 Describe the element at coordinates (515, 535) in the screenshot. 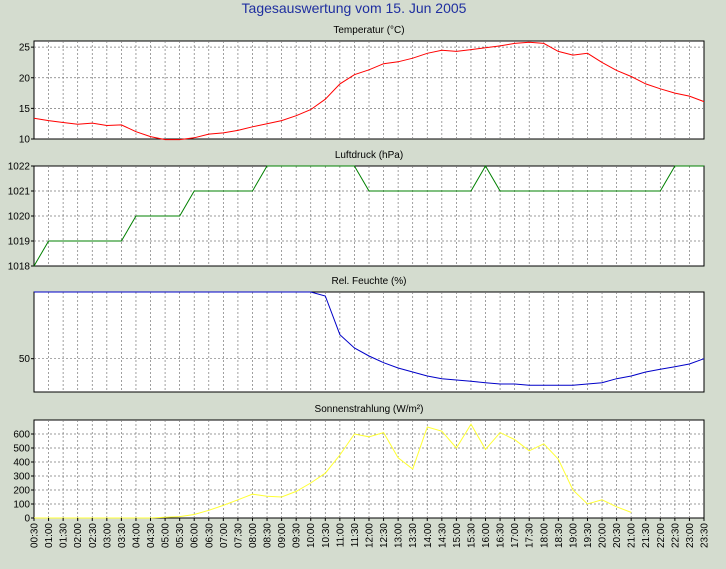

I see `x-tick-label: 17:00` at that location.